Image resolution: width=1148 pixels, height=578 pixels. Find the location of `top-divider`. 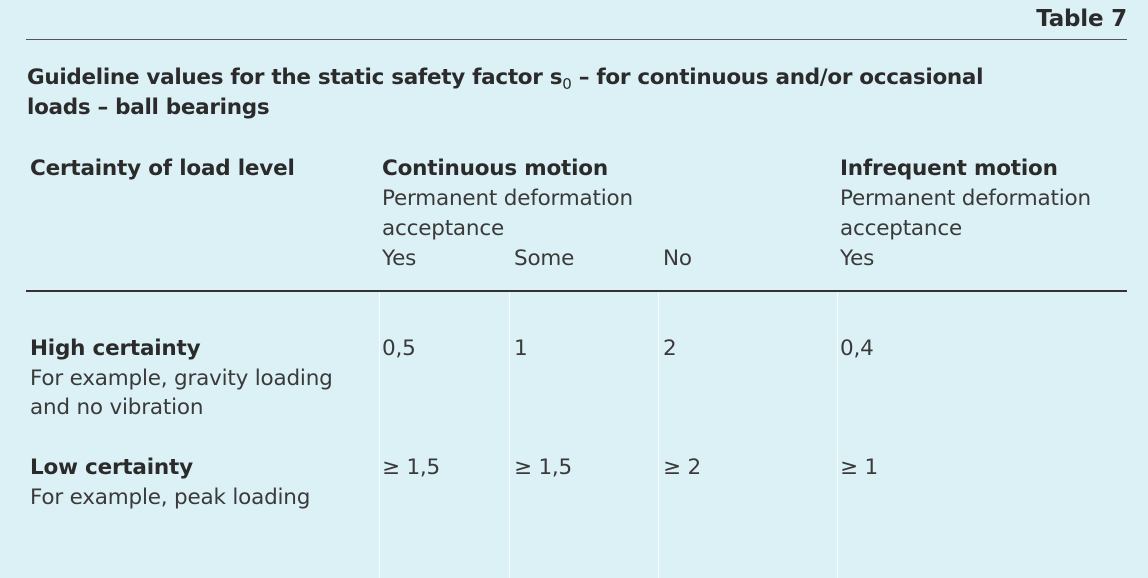

top-divider is located at coordinates (576, 39).